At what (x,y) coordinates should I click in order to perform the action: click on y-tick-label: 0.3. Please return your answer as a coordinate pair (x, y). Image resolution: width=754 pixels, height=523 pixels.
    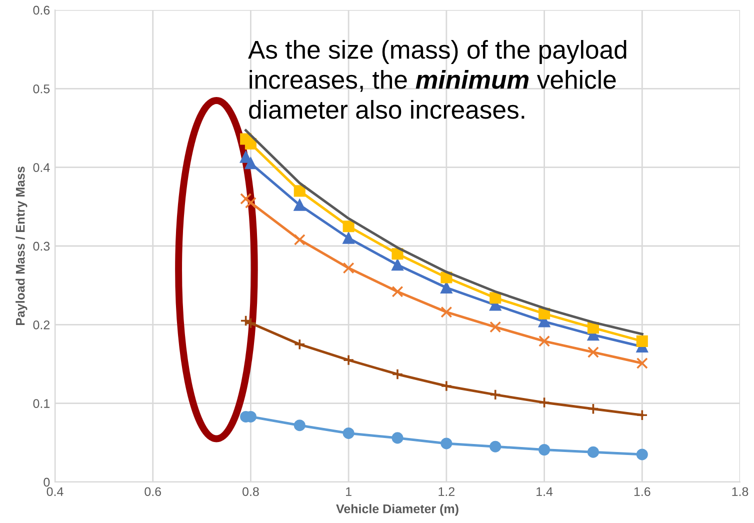
    Looking at the image, I should click on (41, 246).